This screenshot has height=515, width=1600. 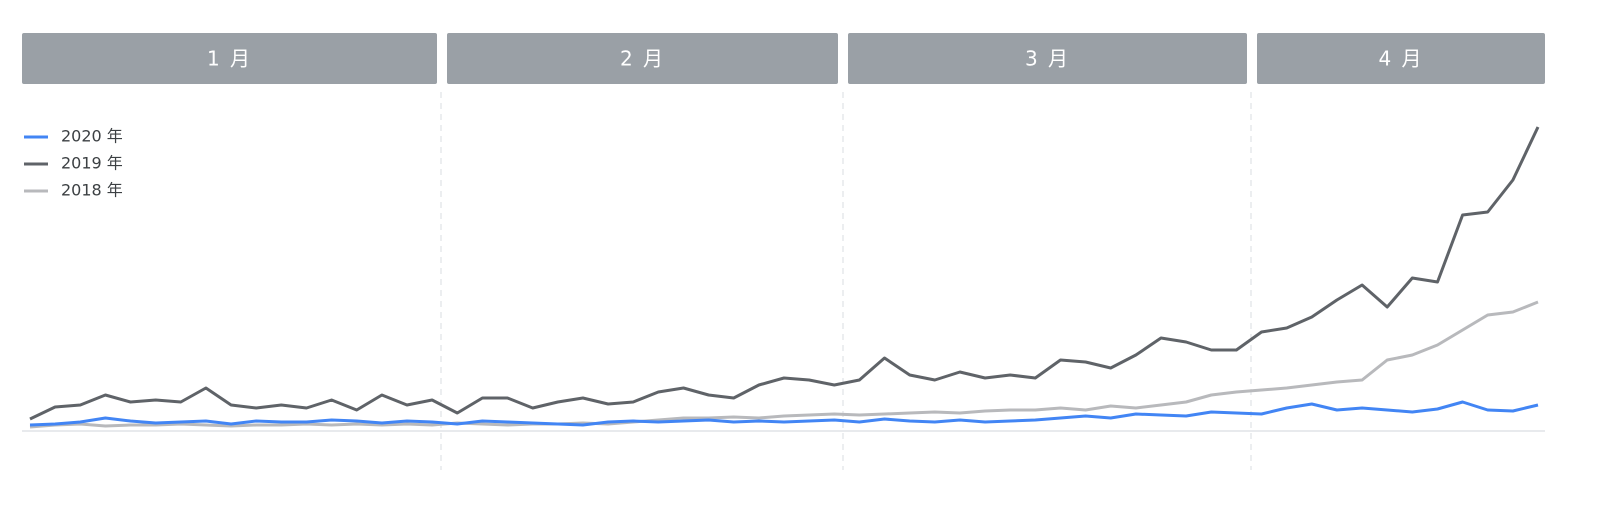 I want to click on month-label: 1 月, so click(x=229, y=59).